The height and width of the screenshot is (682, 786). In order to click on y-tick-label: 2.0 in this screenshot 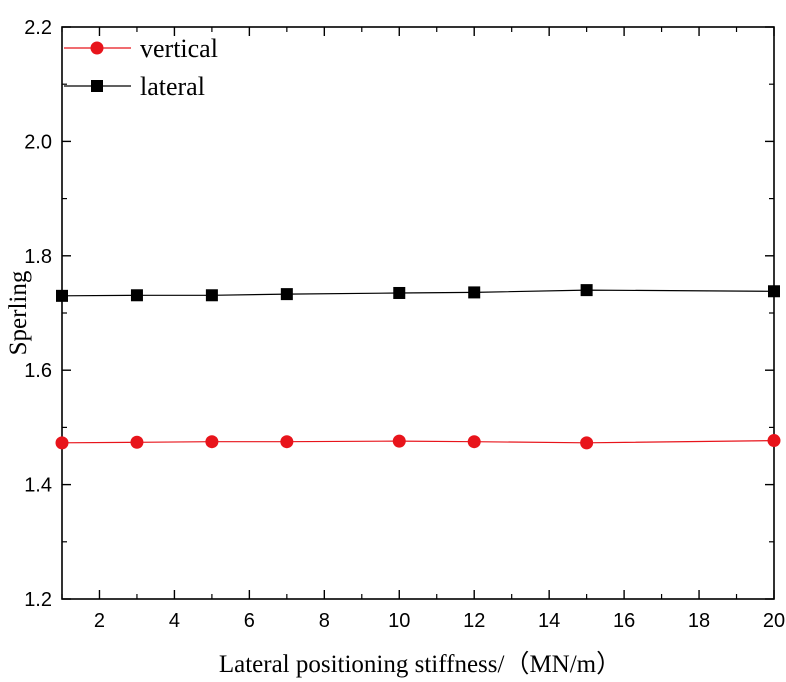, I will do `click(38, 142)`.